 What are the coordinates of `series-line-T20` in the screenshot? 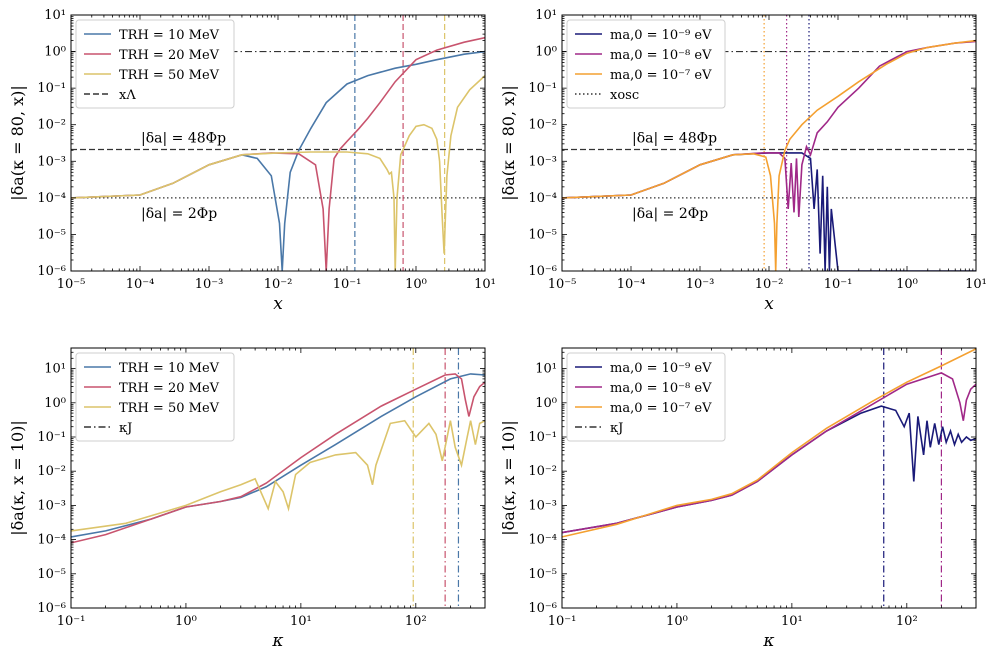 It's located at (278, 458).